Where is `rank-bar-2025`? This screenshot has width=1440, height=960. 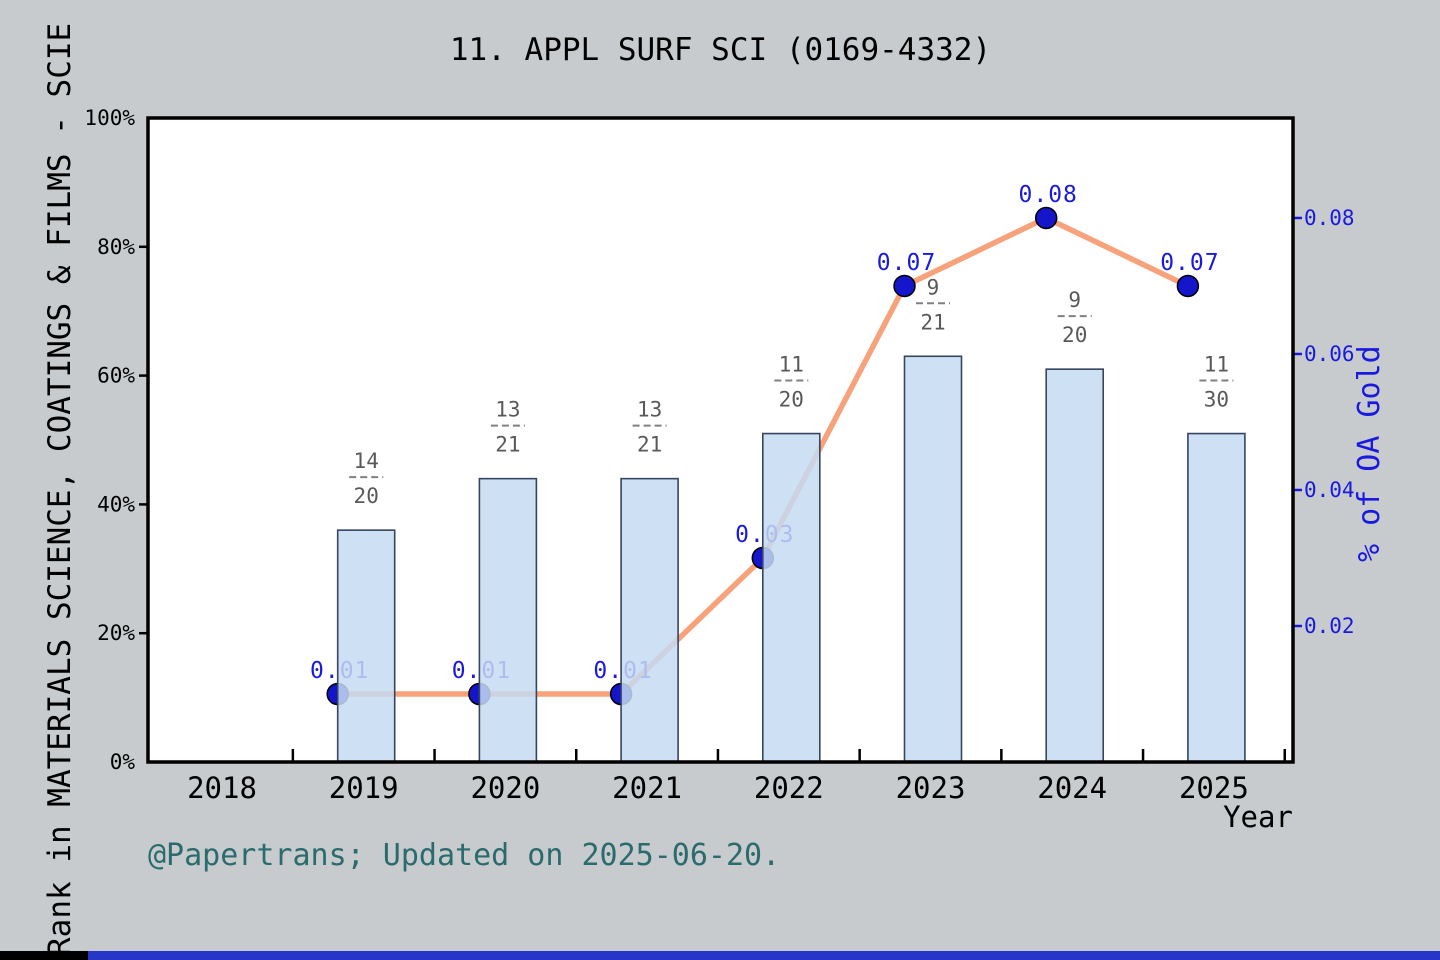 rank-bar-2025 is located at coordinates (1216, 597).